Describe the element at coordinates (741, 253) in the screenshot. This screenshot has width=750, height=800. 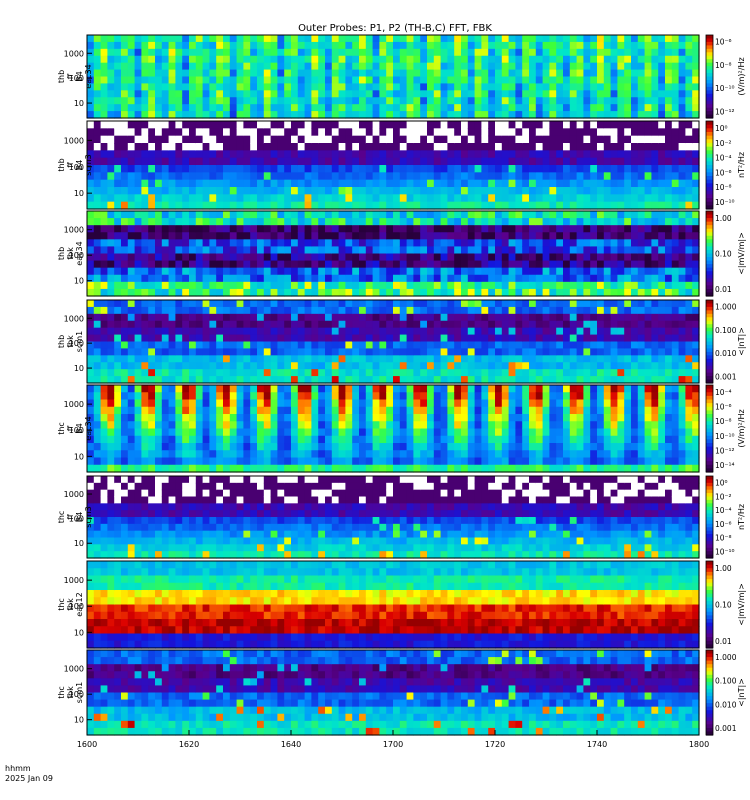
I see `colorbar-unit: <|mV/m|>` at that location.